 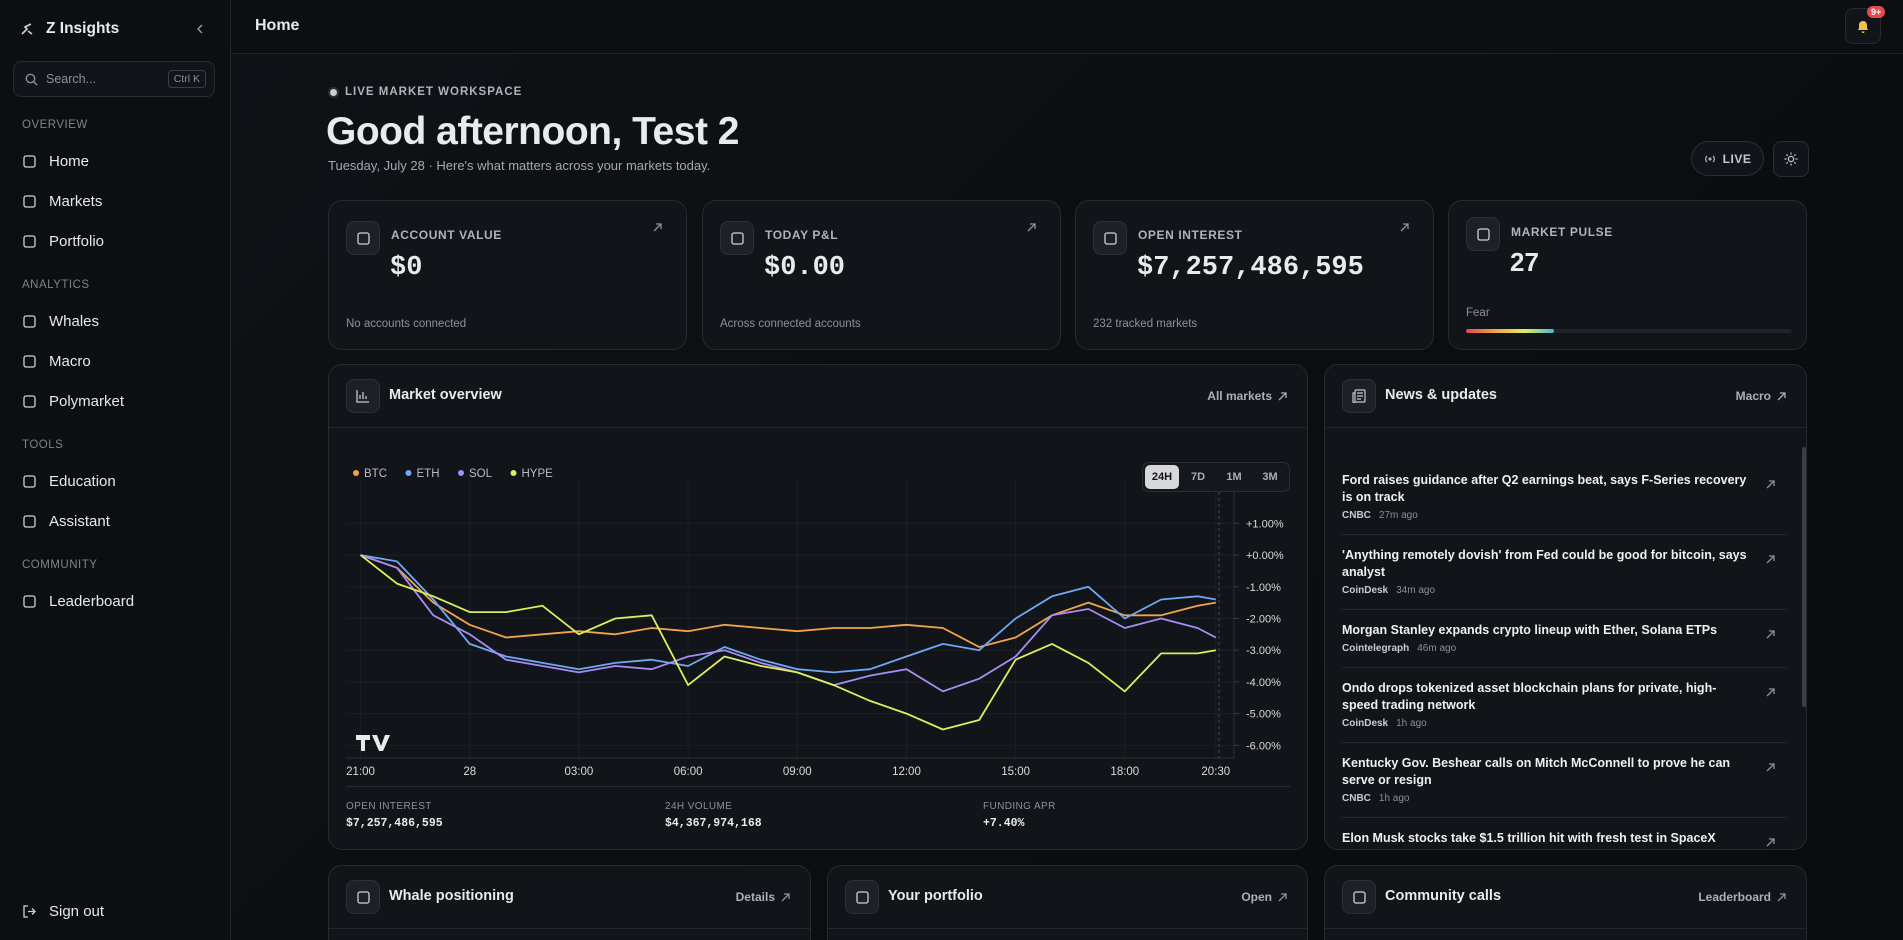 What do you see at coordinates (763, 897) in the screenshot?
I see `panel-link: Details` at bounding box center [763, 897].